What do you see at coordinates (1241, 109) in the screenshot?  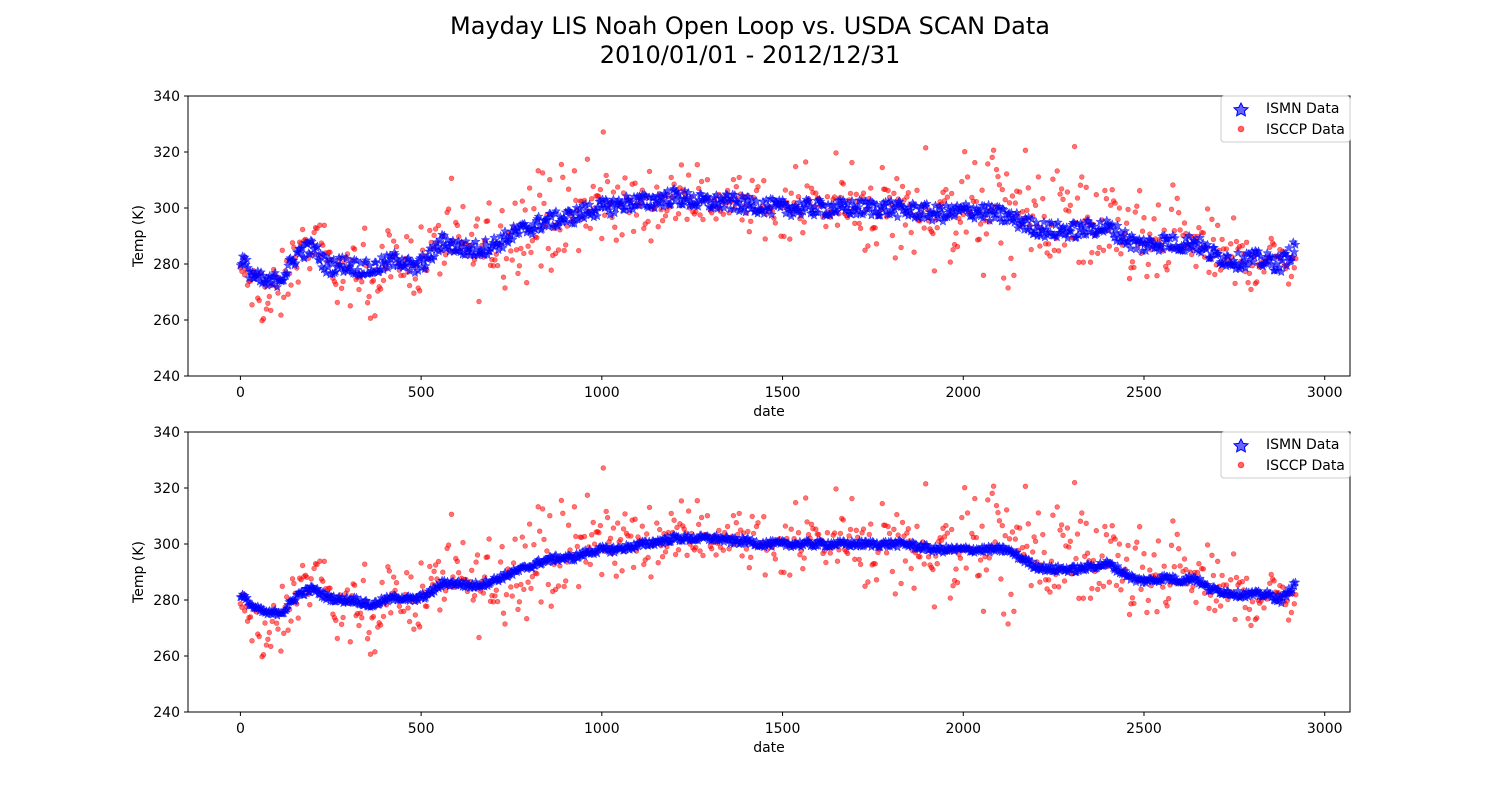 I see `top-legend-ismn-marker` at bounding box center [1241, 109].